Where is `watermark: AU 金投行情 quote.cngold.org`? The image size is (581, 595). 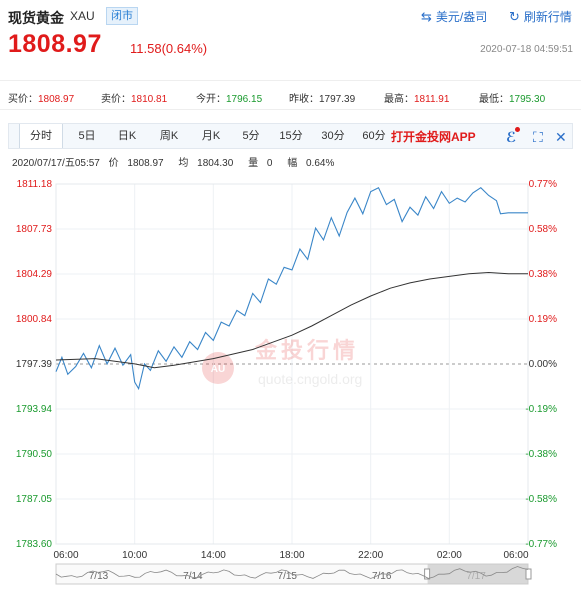
watermark: AU 金投行情 quote.cngold.org is located at coordinates (282, 362).